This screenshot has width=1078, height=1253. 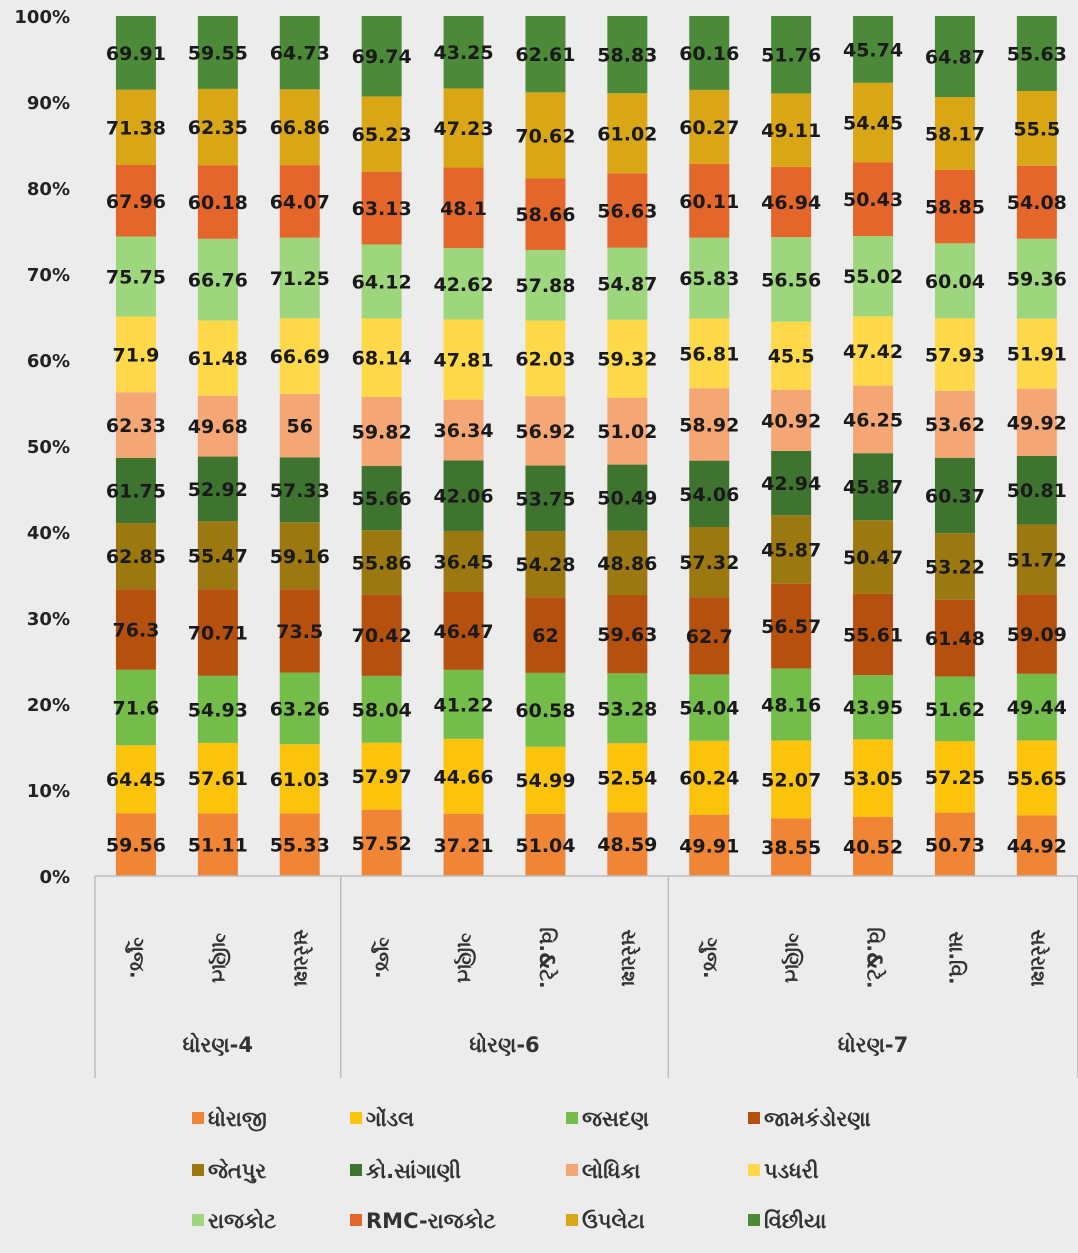 I want to click on data-label: 60.11, so click(x=709, y=202).